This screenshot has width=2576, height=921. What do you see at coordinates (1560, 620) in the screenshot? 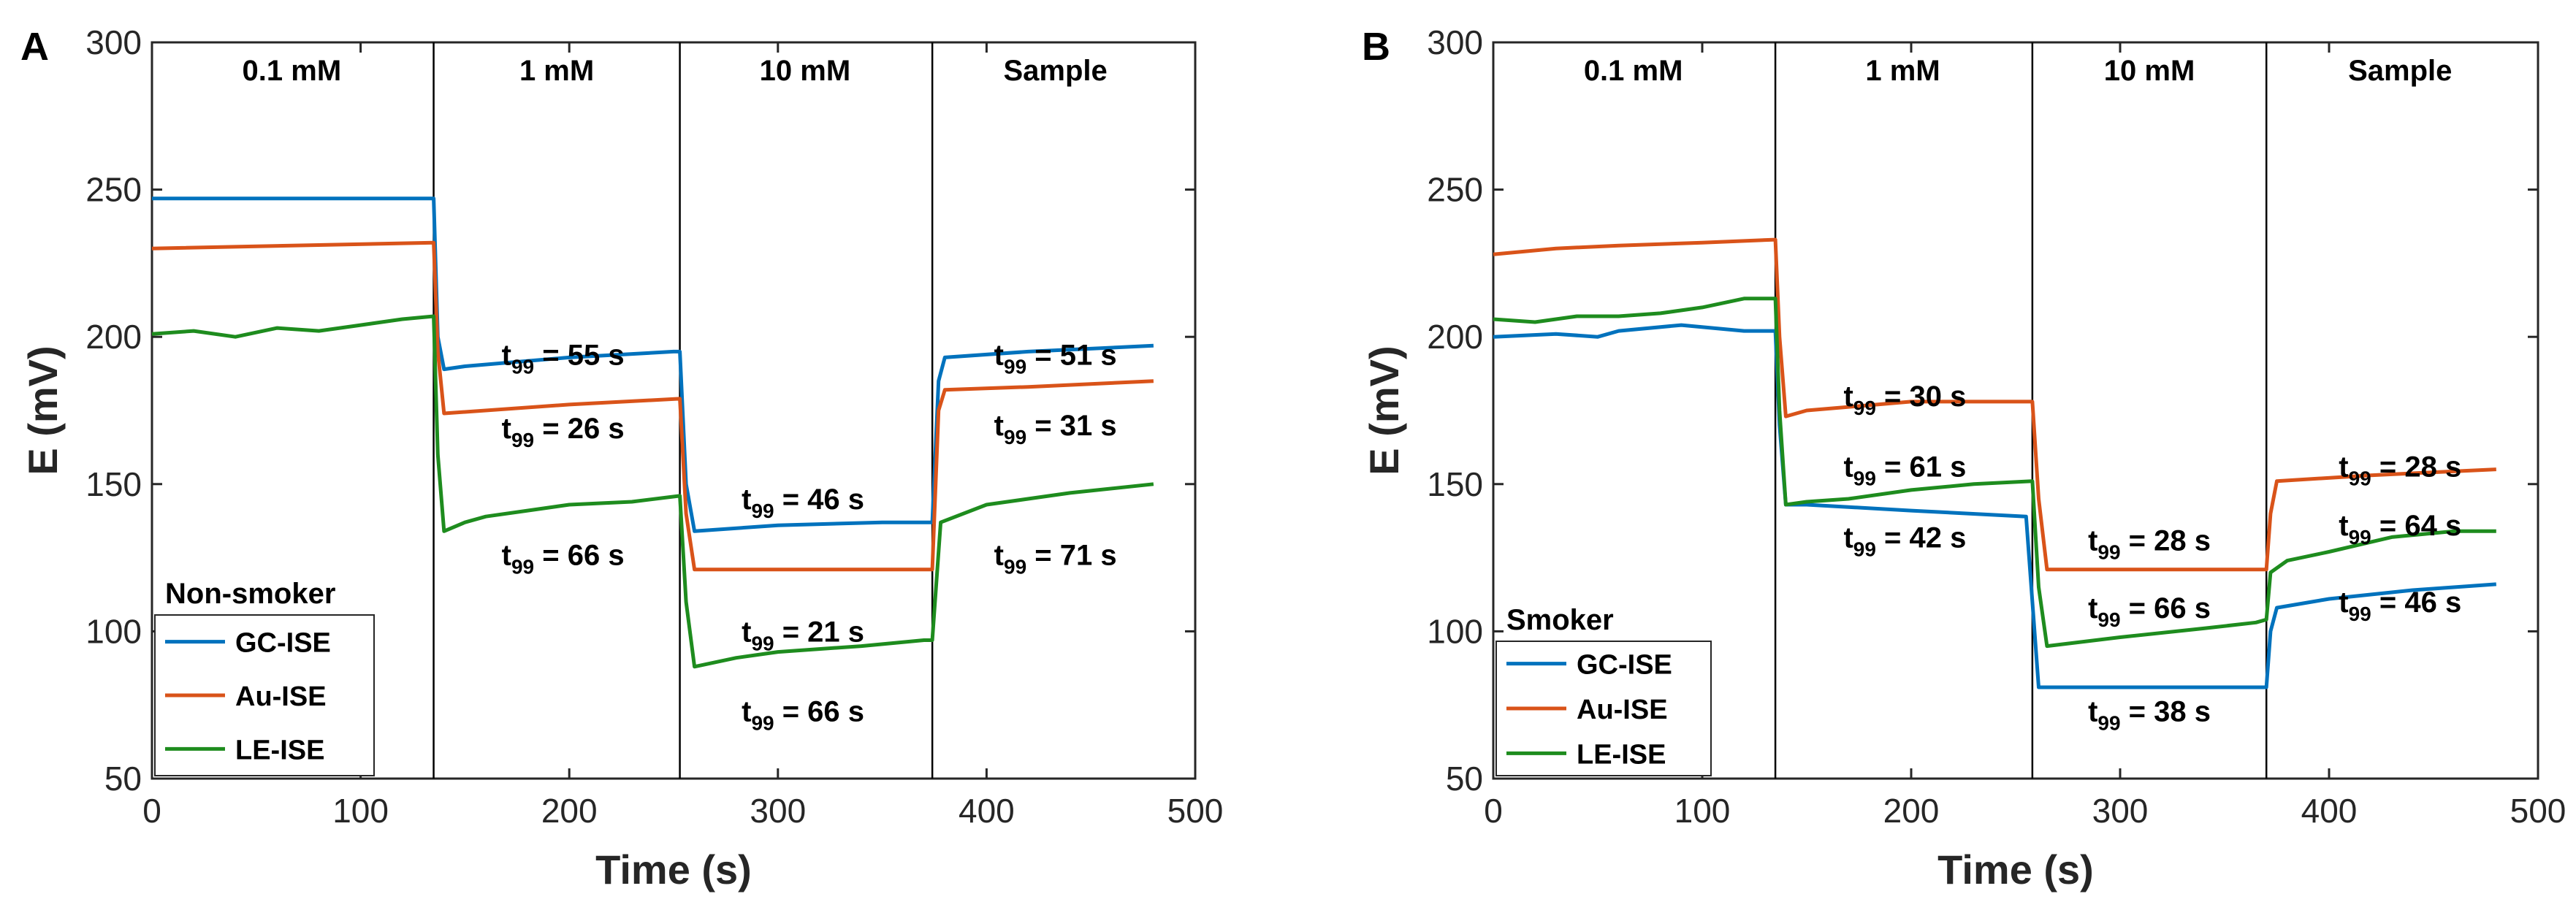
I see `legend-title: Smoker` at bounding box center [1560, 620].